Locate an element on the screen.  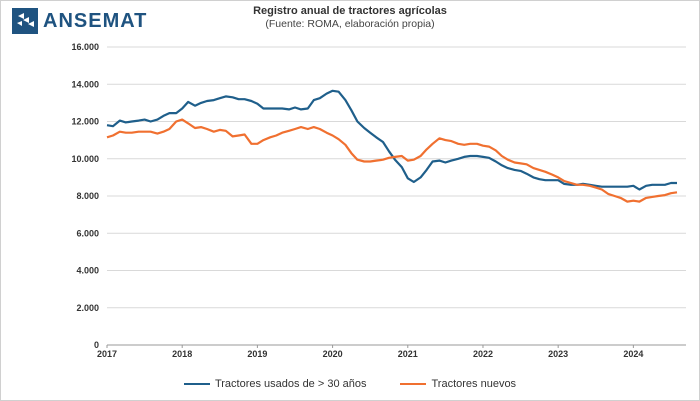
x-tick-label: 2023 is located at coordinates (558, 354).